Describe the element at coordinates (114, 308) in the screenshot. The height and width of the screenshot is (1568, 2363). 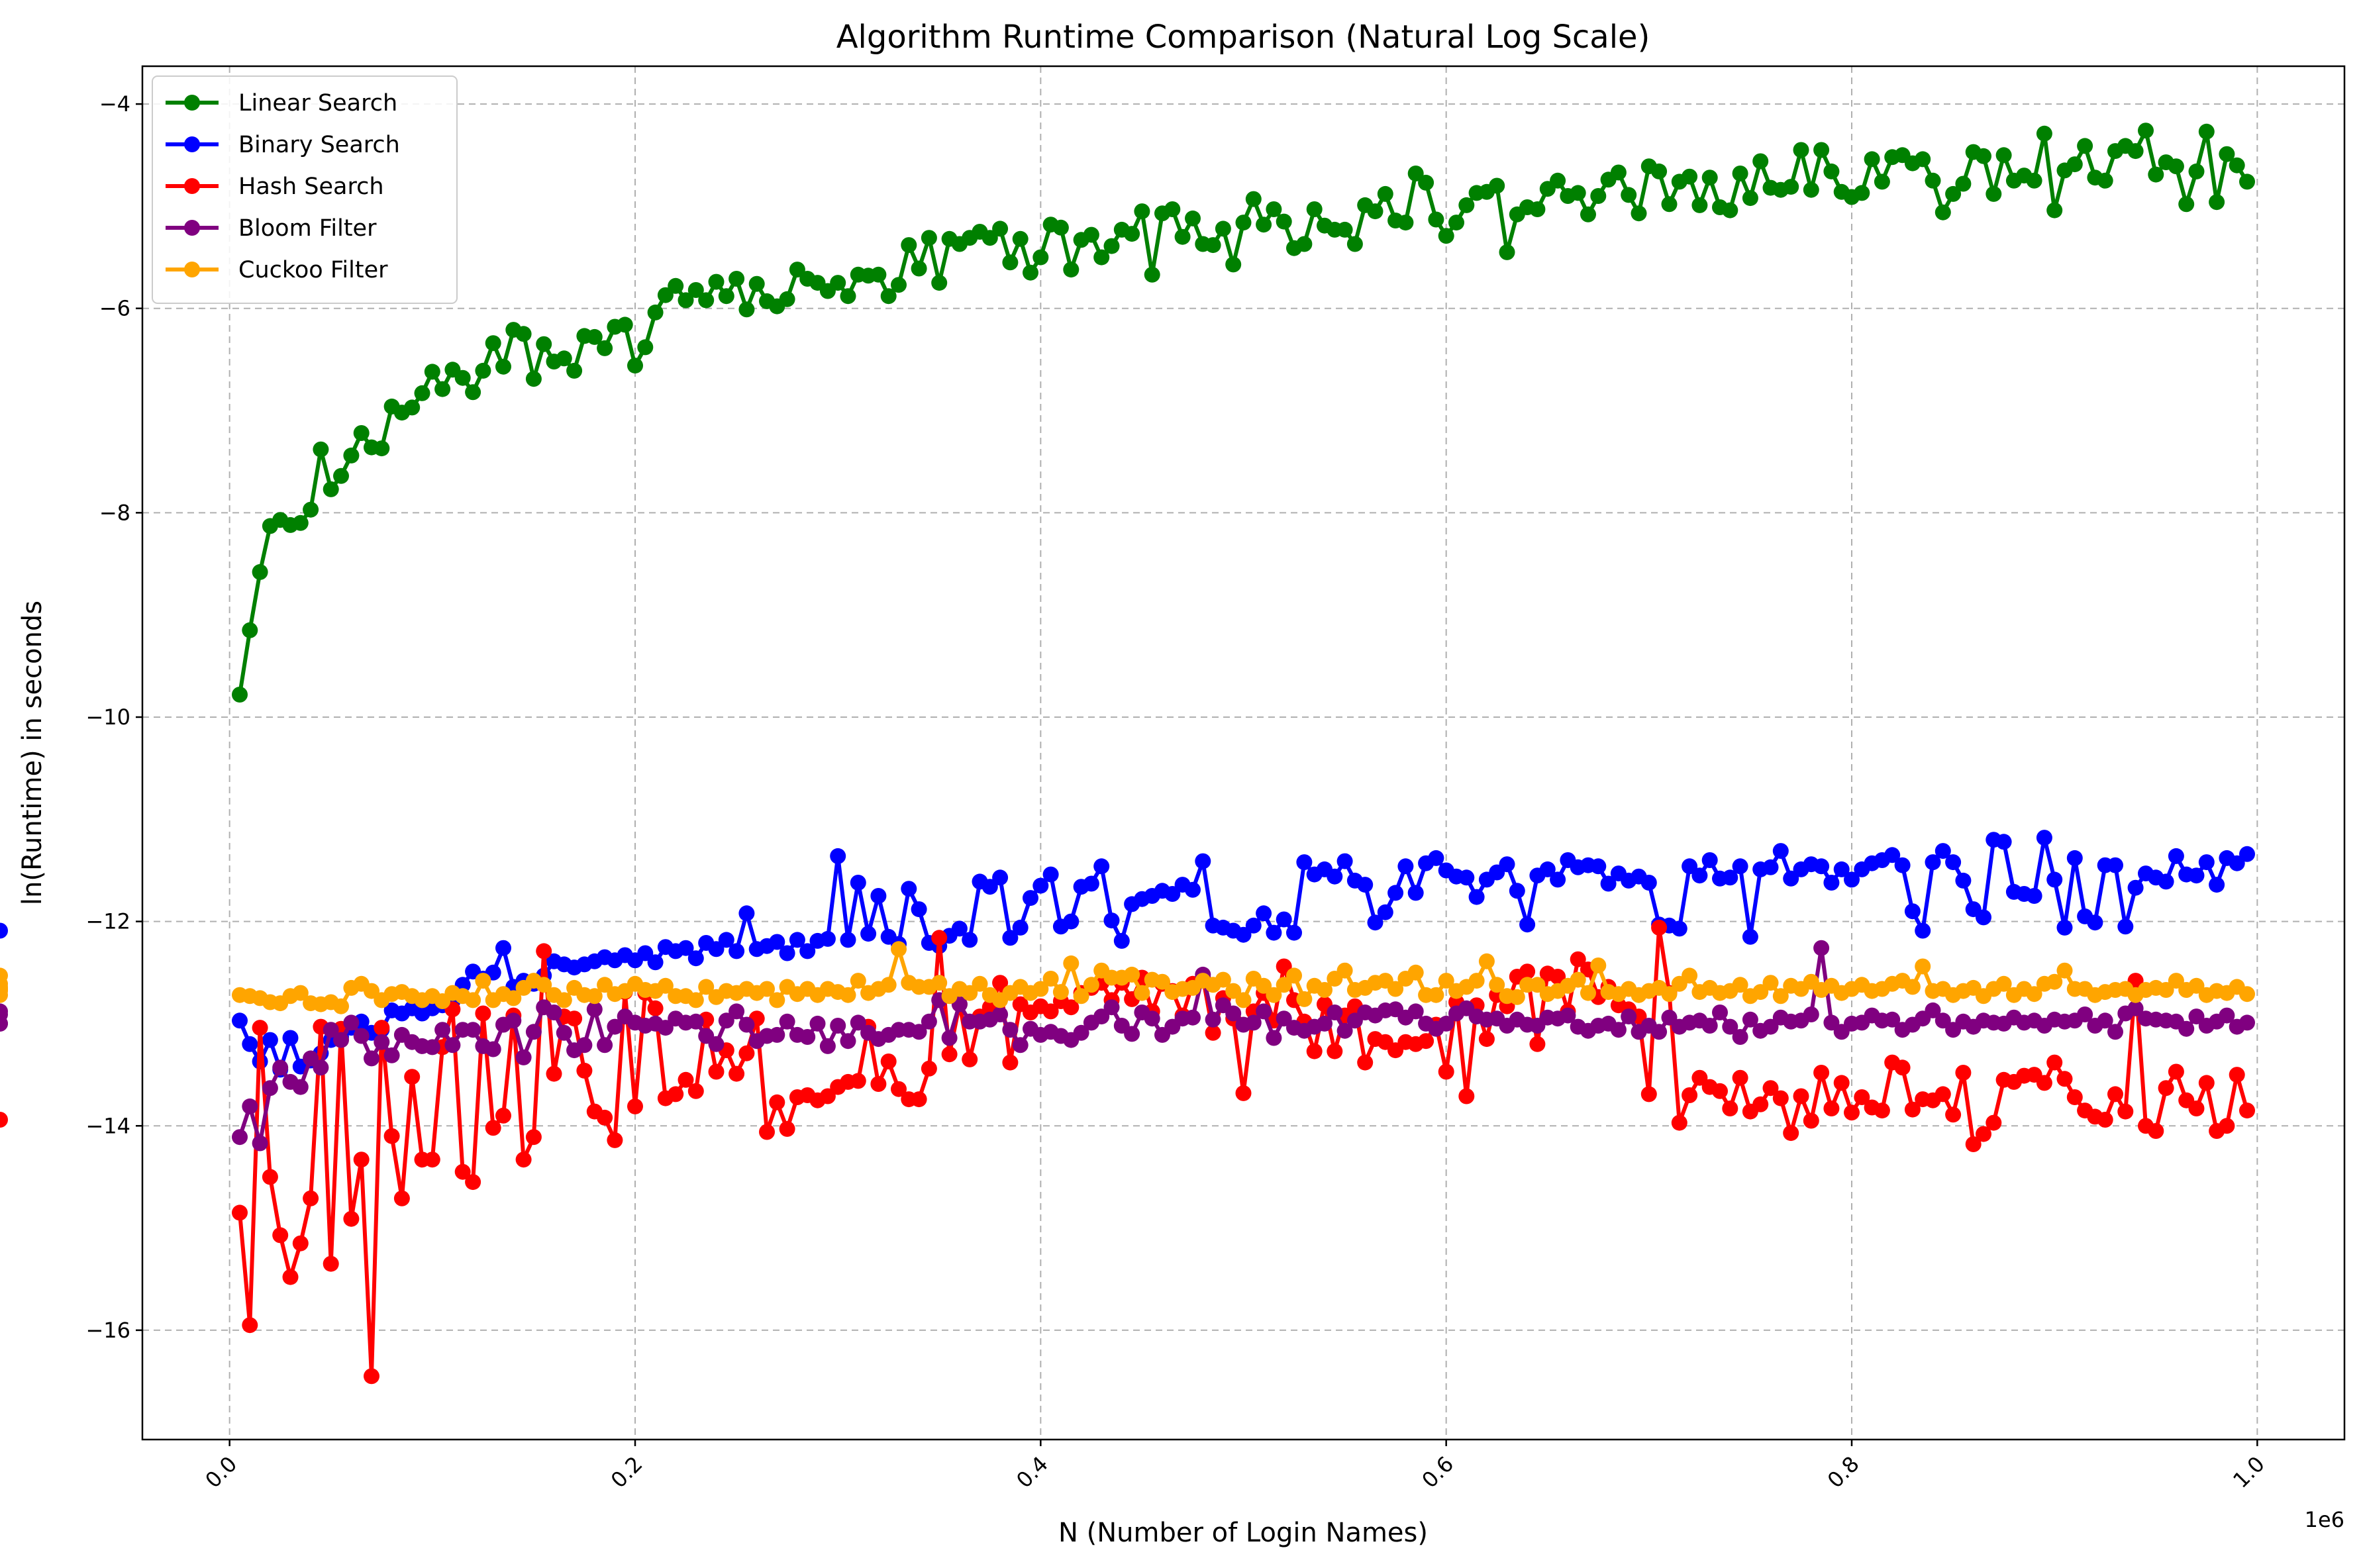
I see `y-tick-label: −6` at that location.